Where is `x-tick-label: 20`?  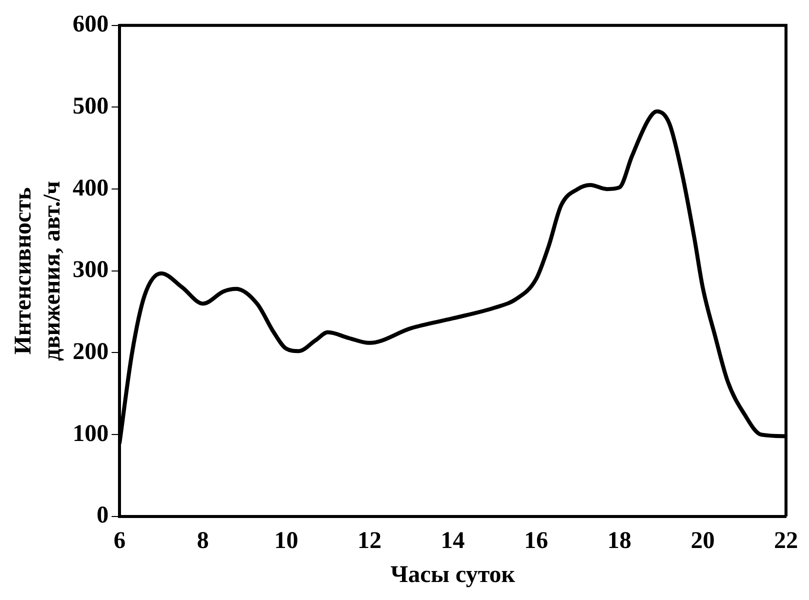 x-tick-label: 20 is located at coordinates (702, 541).